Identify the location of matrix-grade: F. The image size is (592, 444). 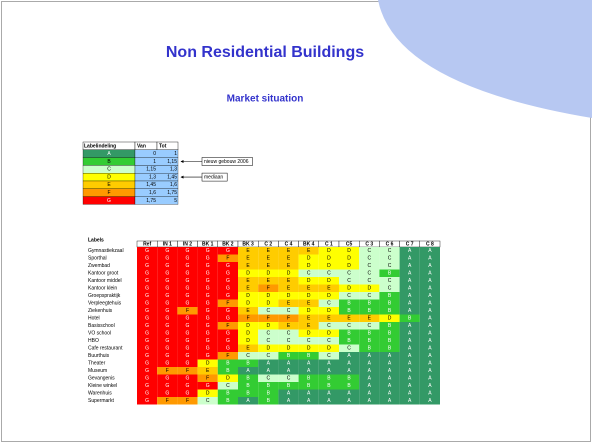
(187, 311).